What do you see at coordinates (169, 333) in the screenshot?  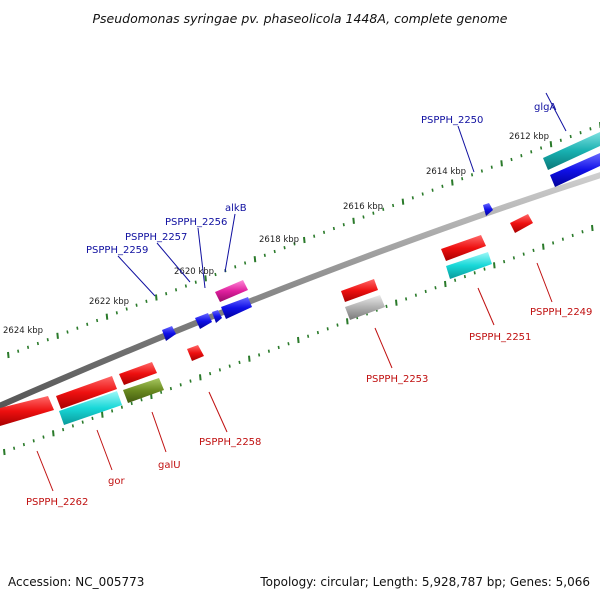 I see `gene-blue-small` at bounding box center [169, 333].